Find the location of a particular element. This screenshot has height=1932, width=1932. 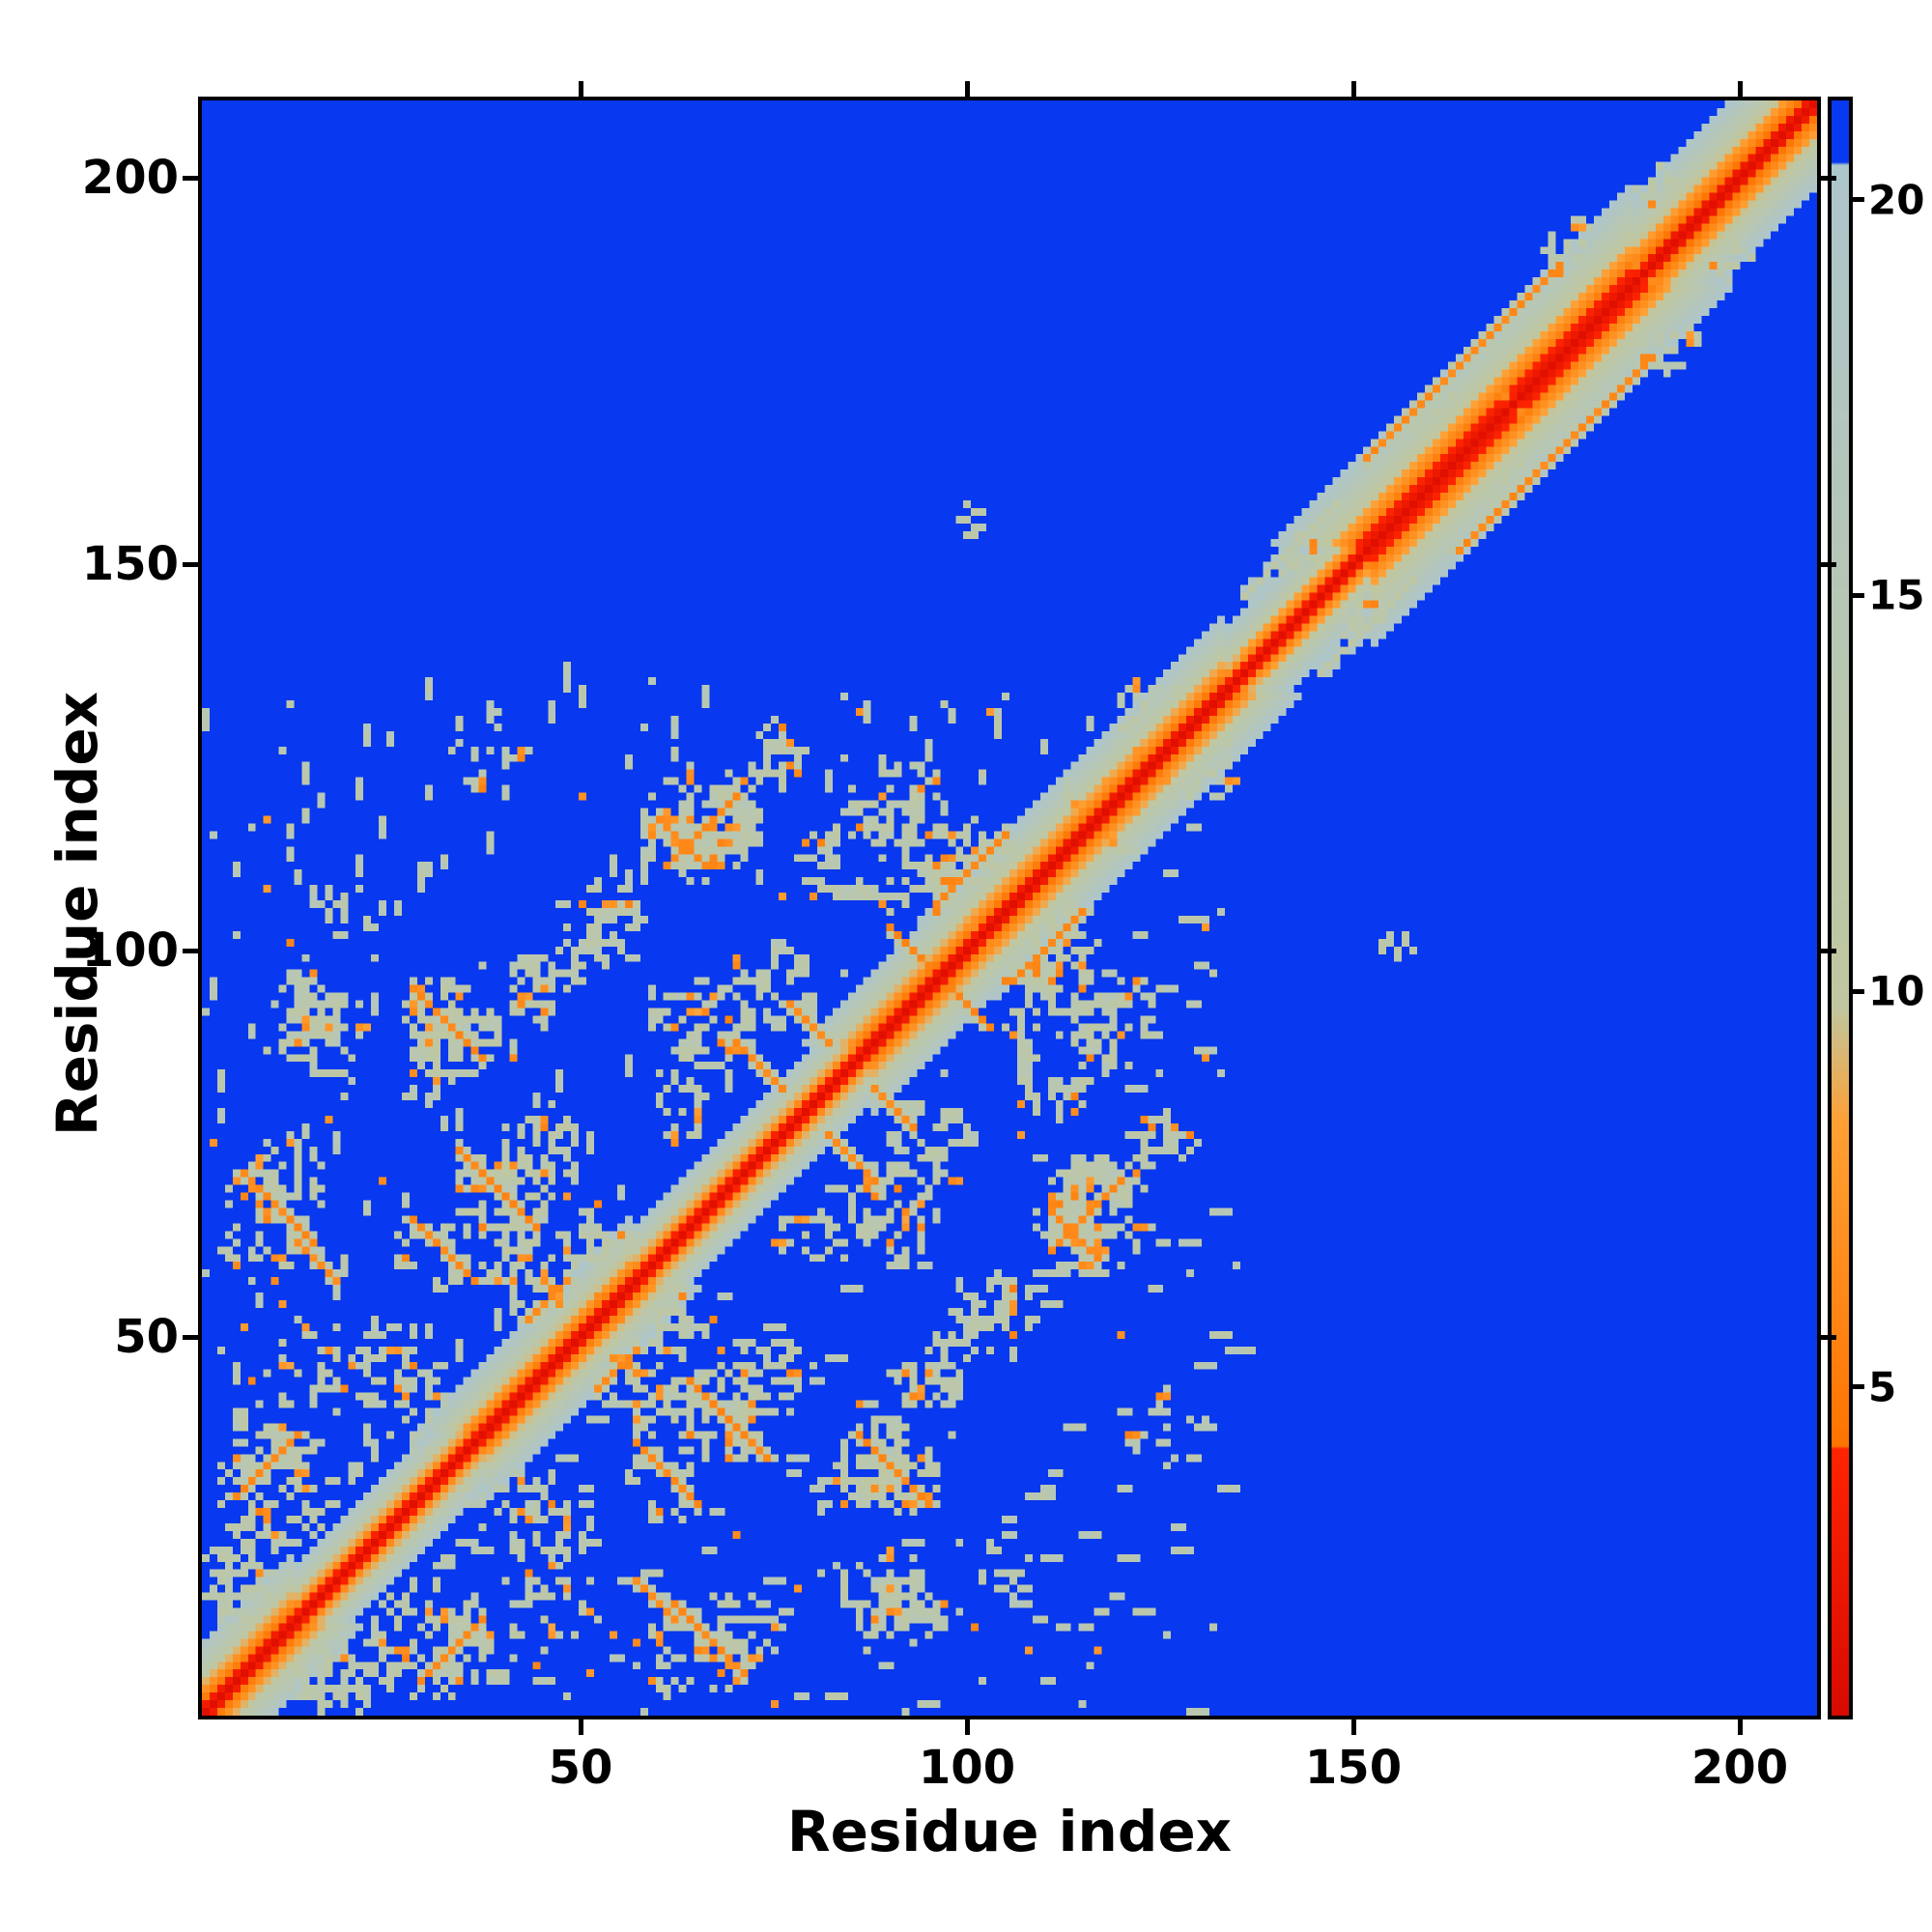

colorbar-canvas is located at coordinates (1840, 908).